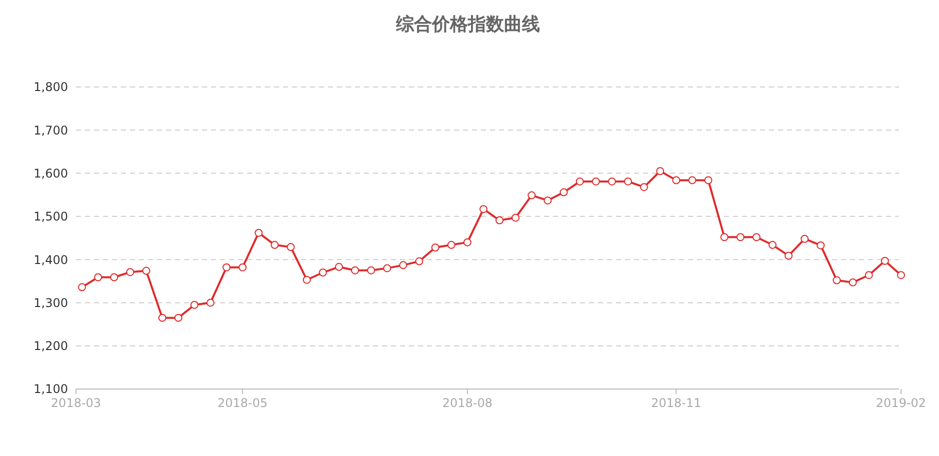 This screenshot has width=939, height=456. Describe the element at coordinates (901, 403) in the screenshot. I see `x-tick-label: 2019-02` at that location.